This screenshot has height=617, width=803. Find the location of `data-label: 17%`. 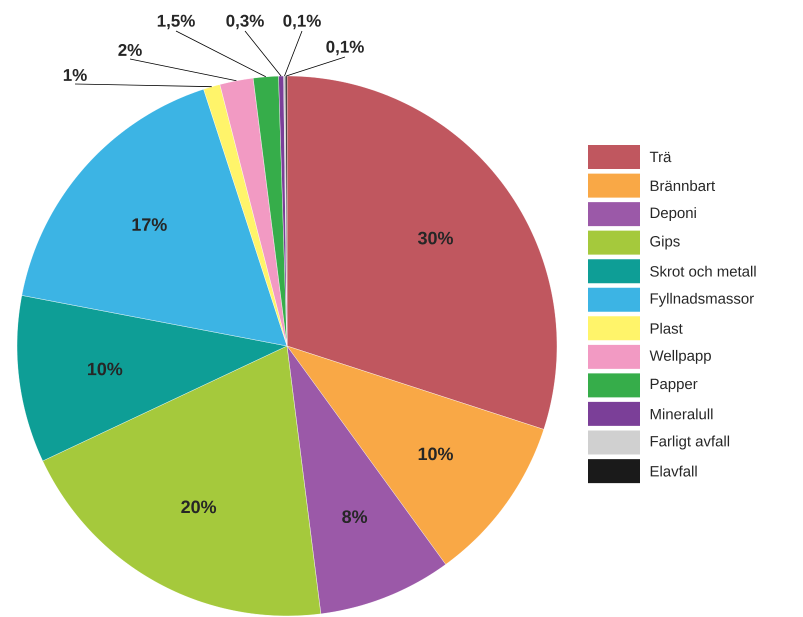

data-label: 17% is located at coordinates (149, 224).